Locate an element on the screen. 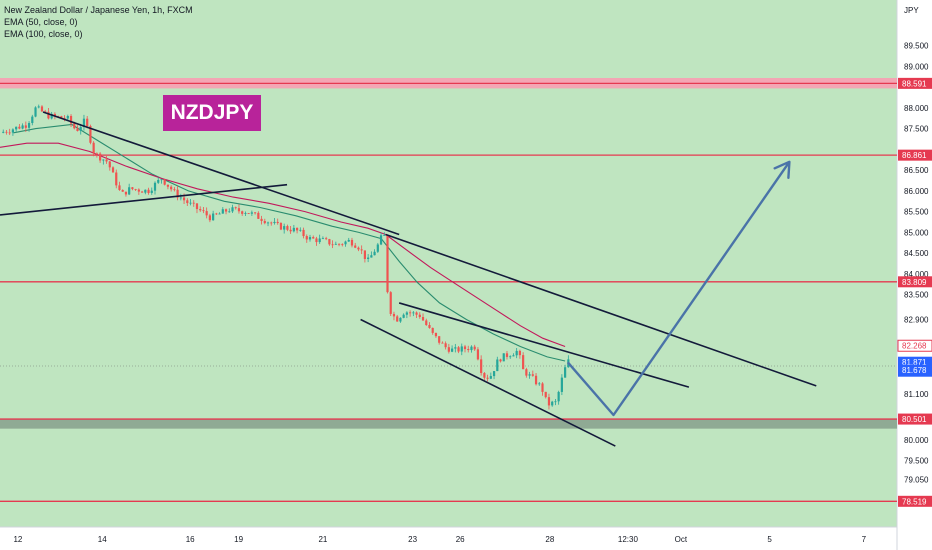  time-tick-1: 14 is located at coordinates (102, 539).